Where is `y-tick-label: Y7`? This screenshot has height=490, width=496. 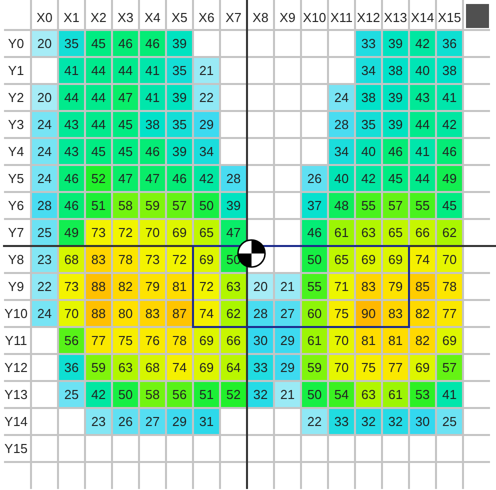
y-tick-label: Y7 is located at coordinates (16, 232).